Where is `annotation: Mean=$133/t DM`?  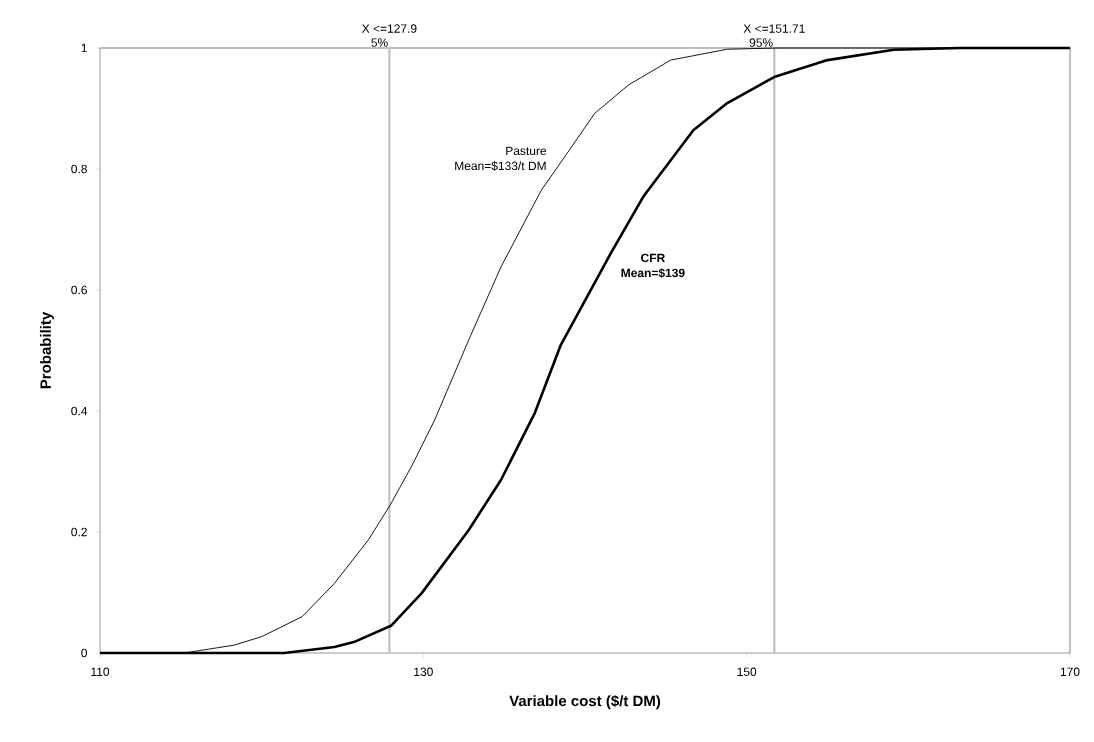
annotation: Mean=$133/t DM is located at coordinates (500, 166).